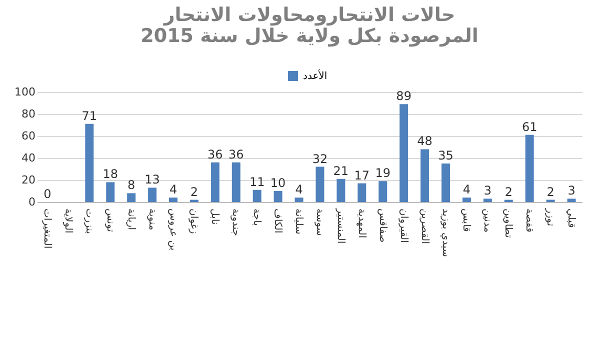 The image size is (610, 344). What do you see at coordinates (315, 75) in the screenshot?
I see `legend-label: الأعدد` at bounding box center [315, 75].